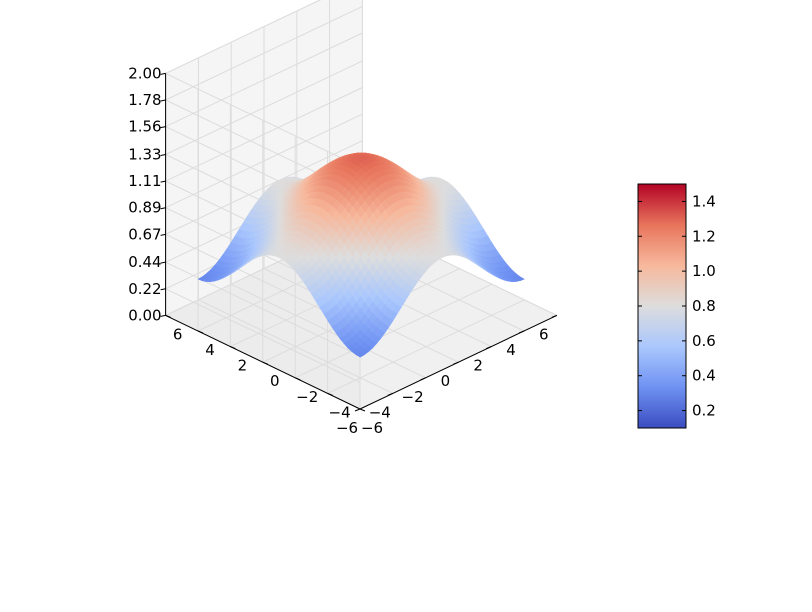 Image resolution: width=812 pixels, height=612 pixels. What do you see at coordinates (511, 350) in the screenshot?
I see `x-tick-label: 4` at bounding box center [511, 350].